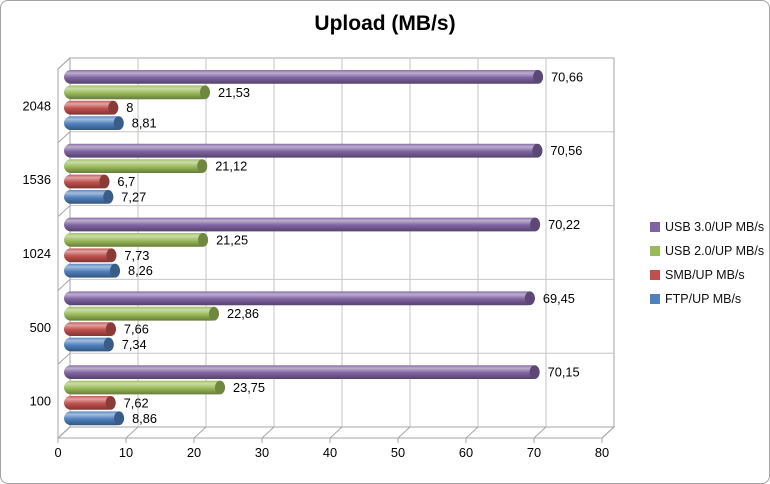 The image size is (770, 484). I want to click on bar-usb-3-0-up-mb-s-2048, so click(304, 77).